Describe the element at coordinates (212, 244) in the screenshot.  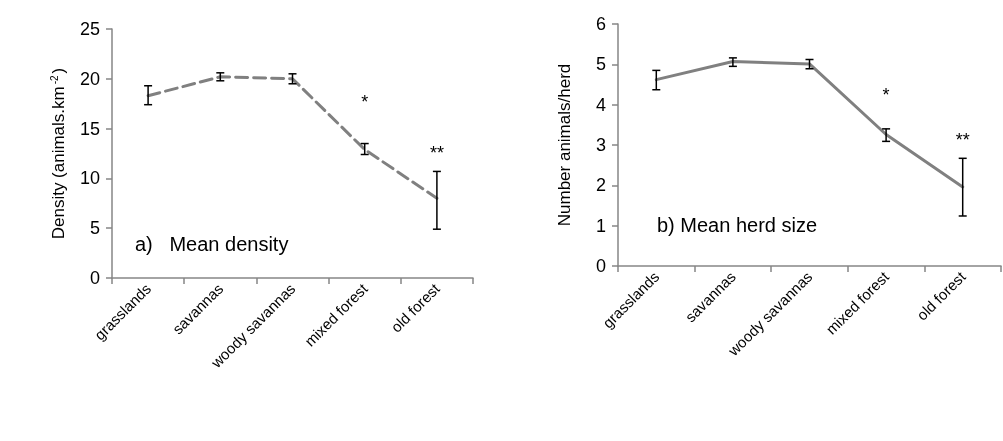
I see `text: a) Mean density` at that location.